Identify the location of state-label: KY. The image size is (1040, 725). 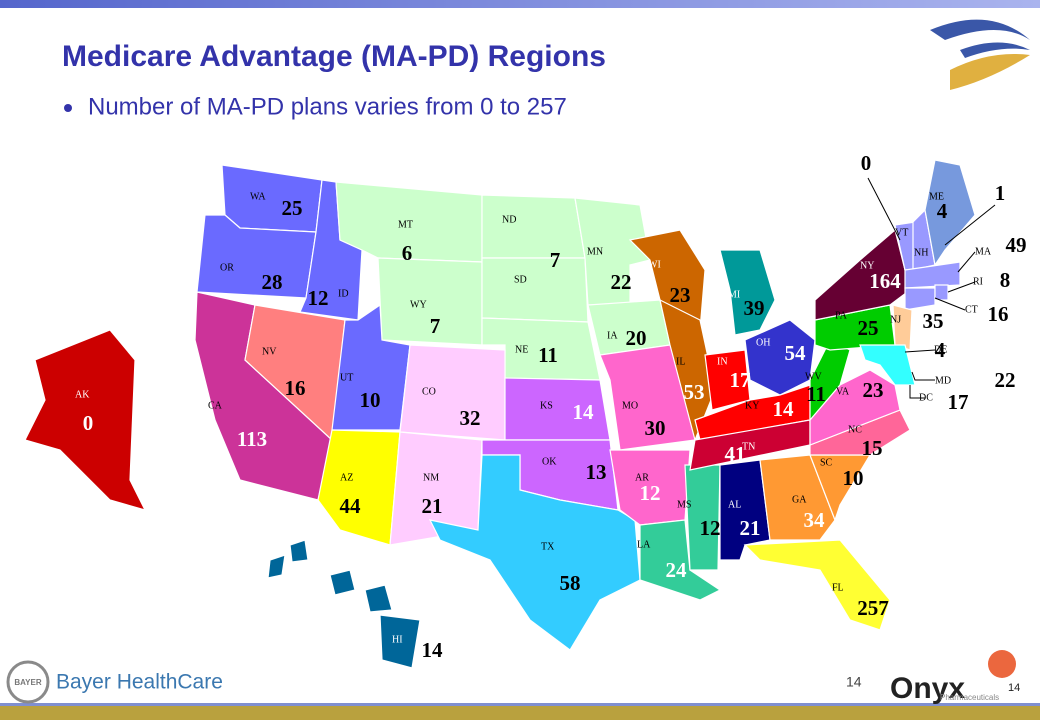
(752, 405).